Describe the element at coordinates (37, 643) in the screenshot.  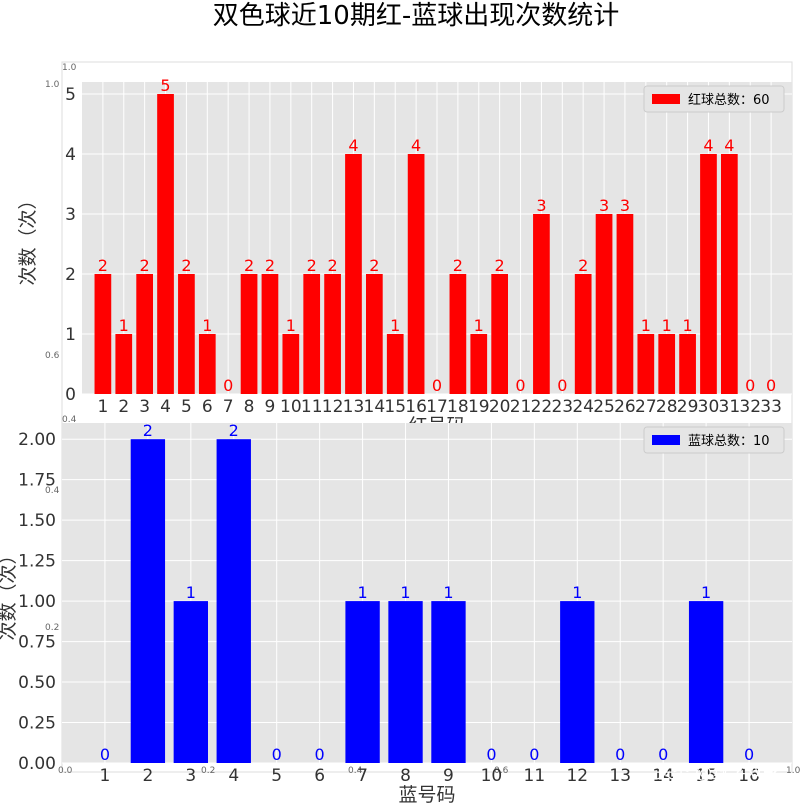
I see `y-tick-label: 0.75` at that location.